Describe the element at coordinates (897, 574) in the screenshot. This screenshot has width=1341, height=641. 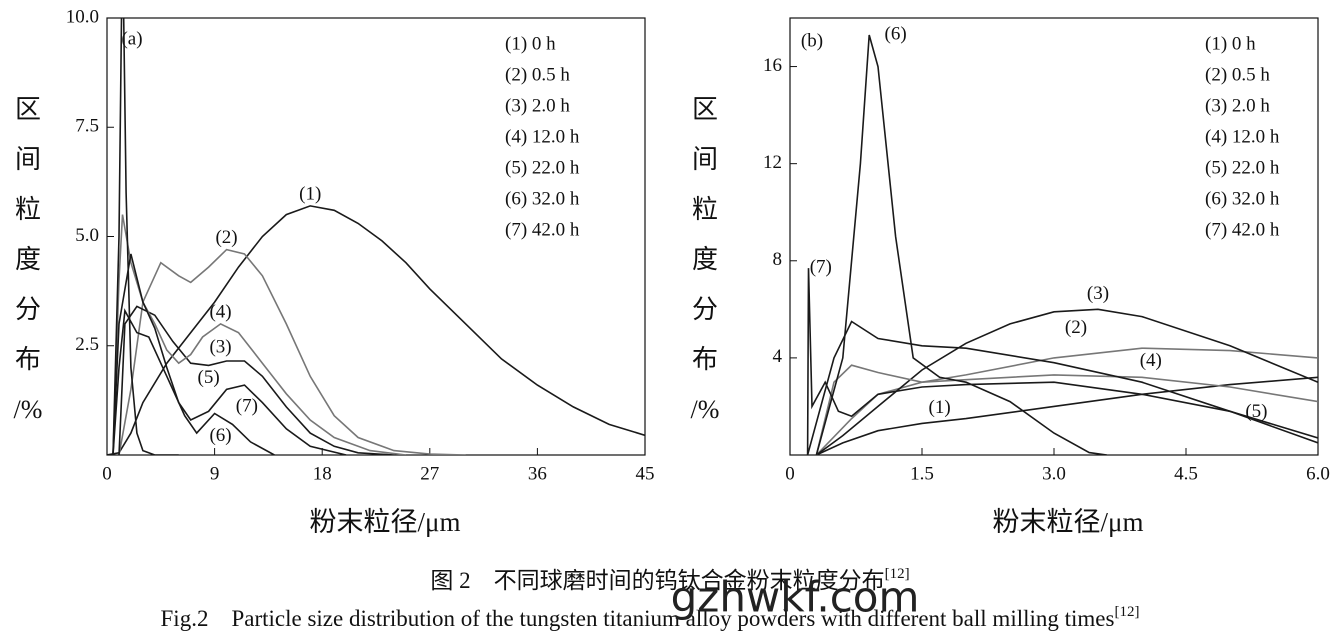
I see `caption-cn-ref: [12]` at that location.